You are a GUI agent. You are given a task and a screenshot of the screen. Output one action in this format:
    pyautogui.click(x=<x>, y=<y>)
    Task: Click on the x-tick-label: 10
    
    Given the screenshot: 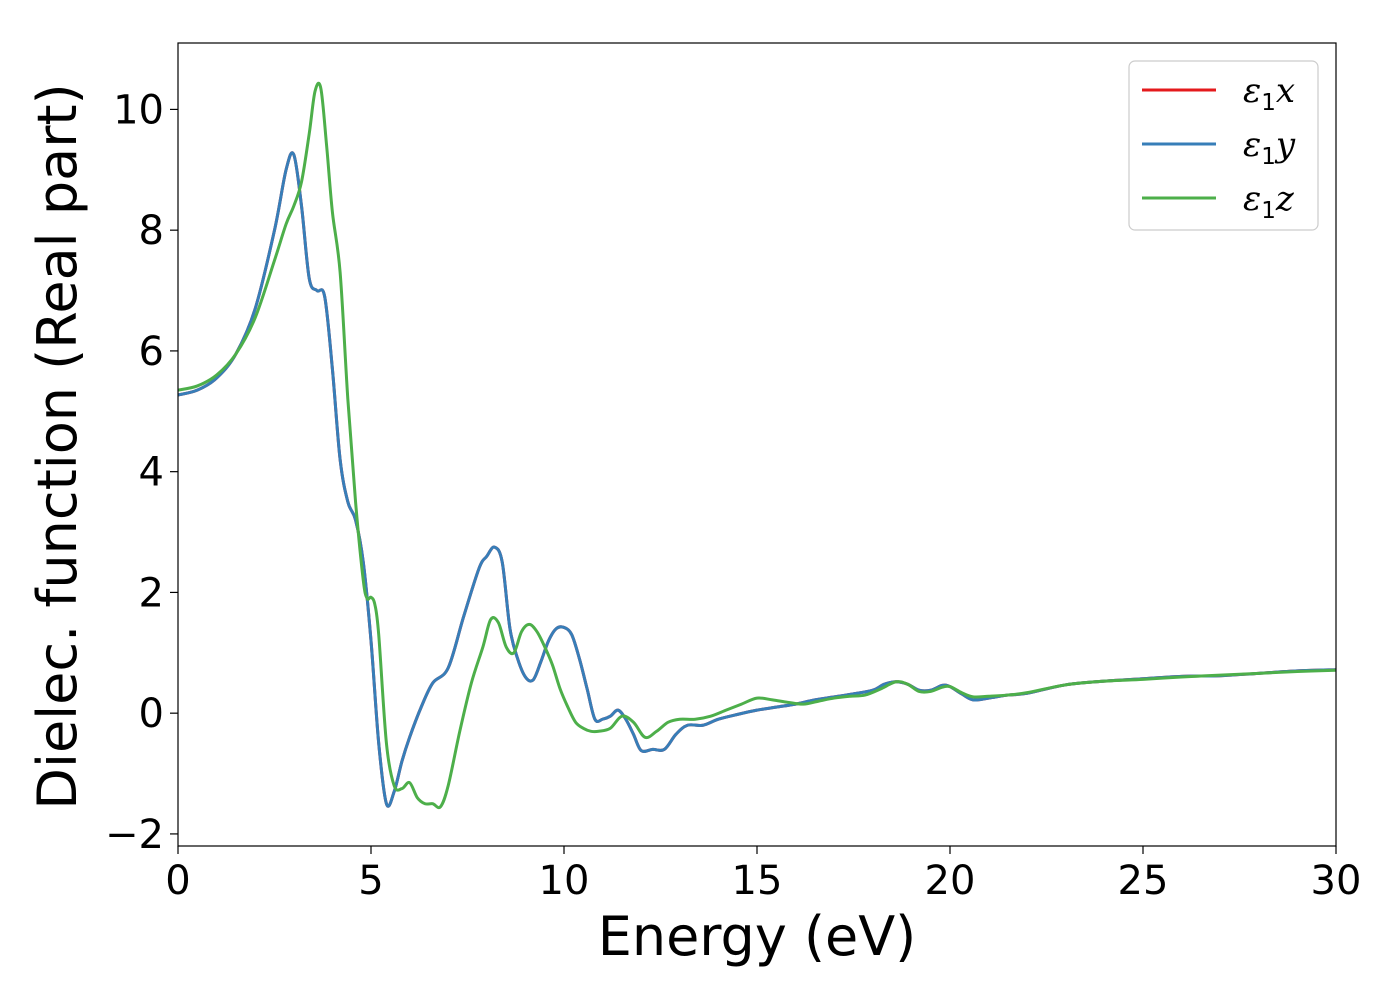 What is the action you would take?
    pyautogui.click(x=564, y=881)
    